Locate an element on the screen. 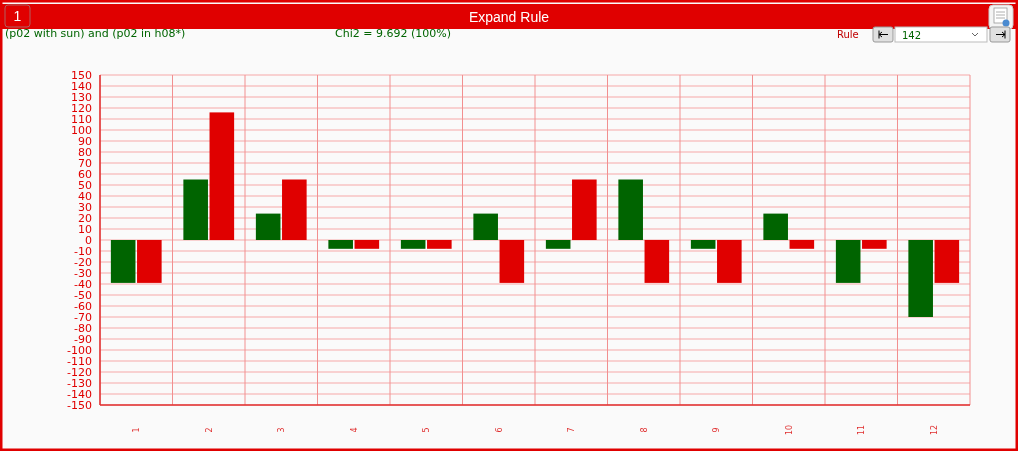  y-tick-label: -70 is located at coordinates (83, 317).